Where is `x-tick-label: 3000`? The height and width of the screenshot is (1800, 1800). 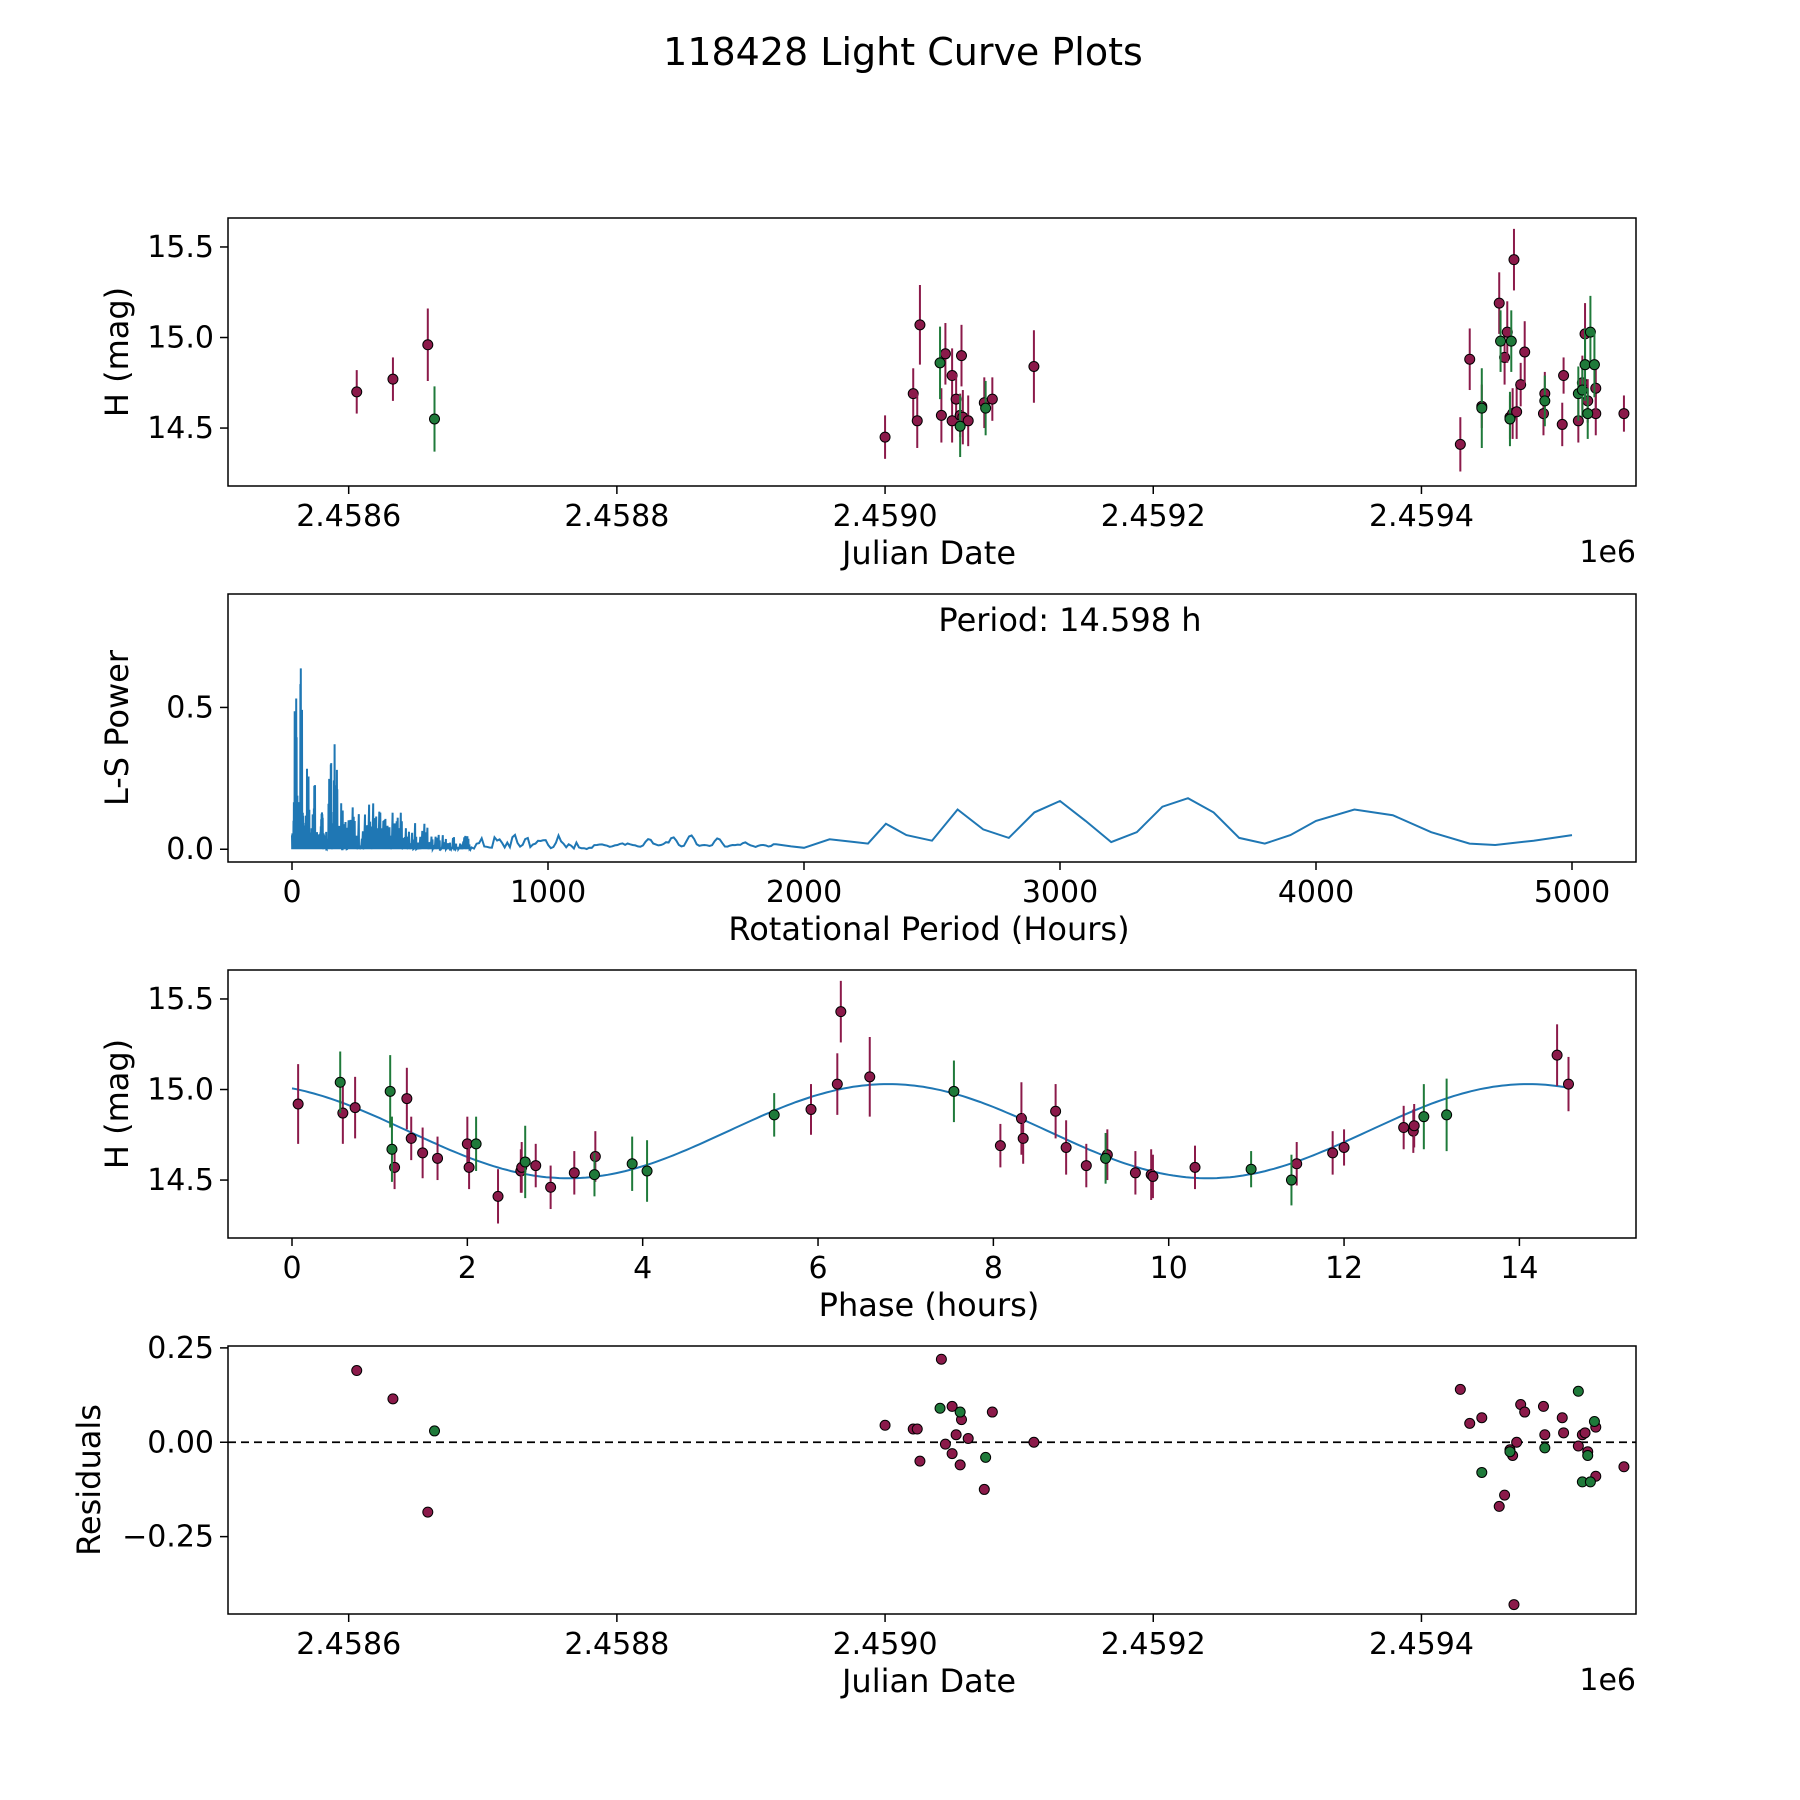 x-tick-label: 3000 is located at coordinates (1060, 892).